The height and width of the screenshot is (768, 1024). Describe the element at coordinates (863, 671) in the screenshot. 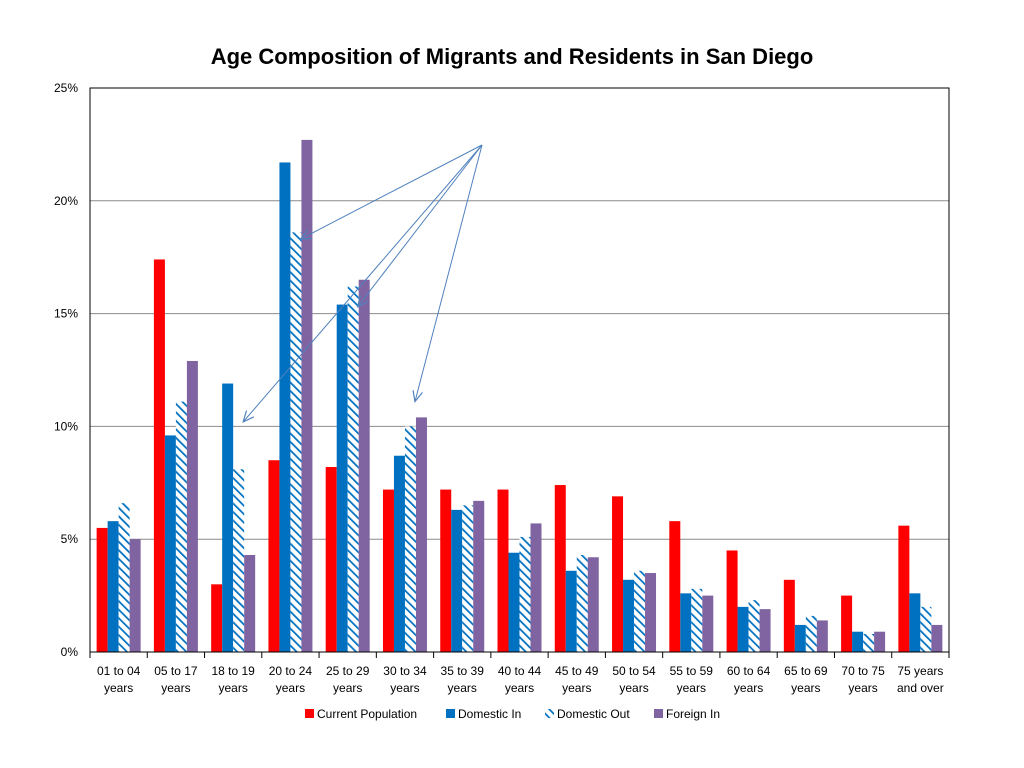

I see `x-tick-label: 70 to 75` at that location.